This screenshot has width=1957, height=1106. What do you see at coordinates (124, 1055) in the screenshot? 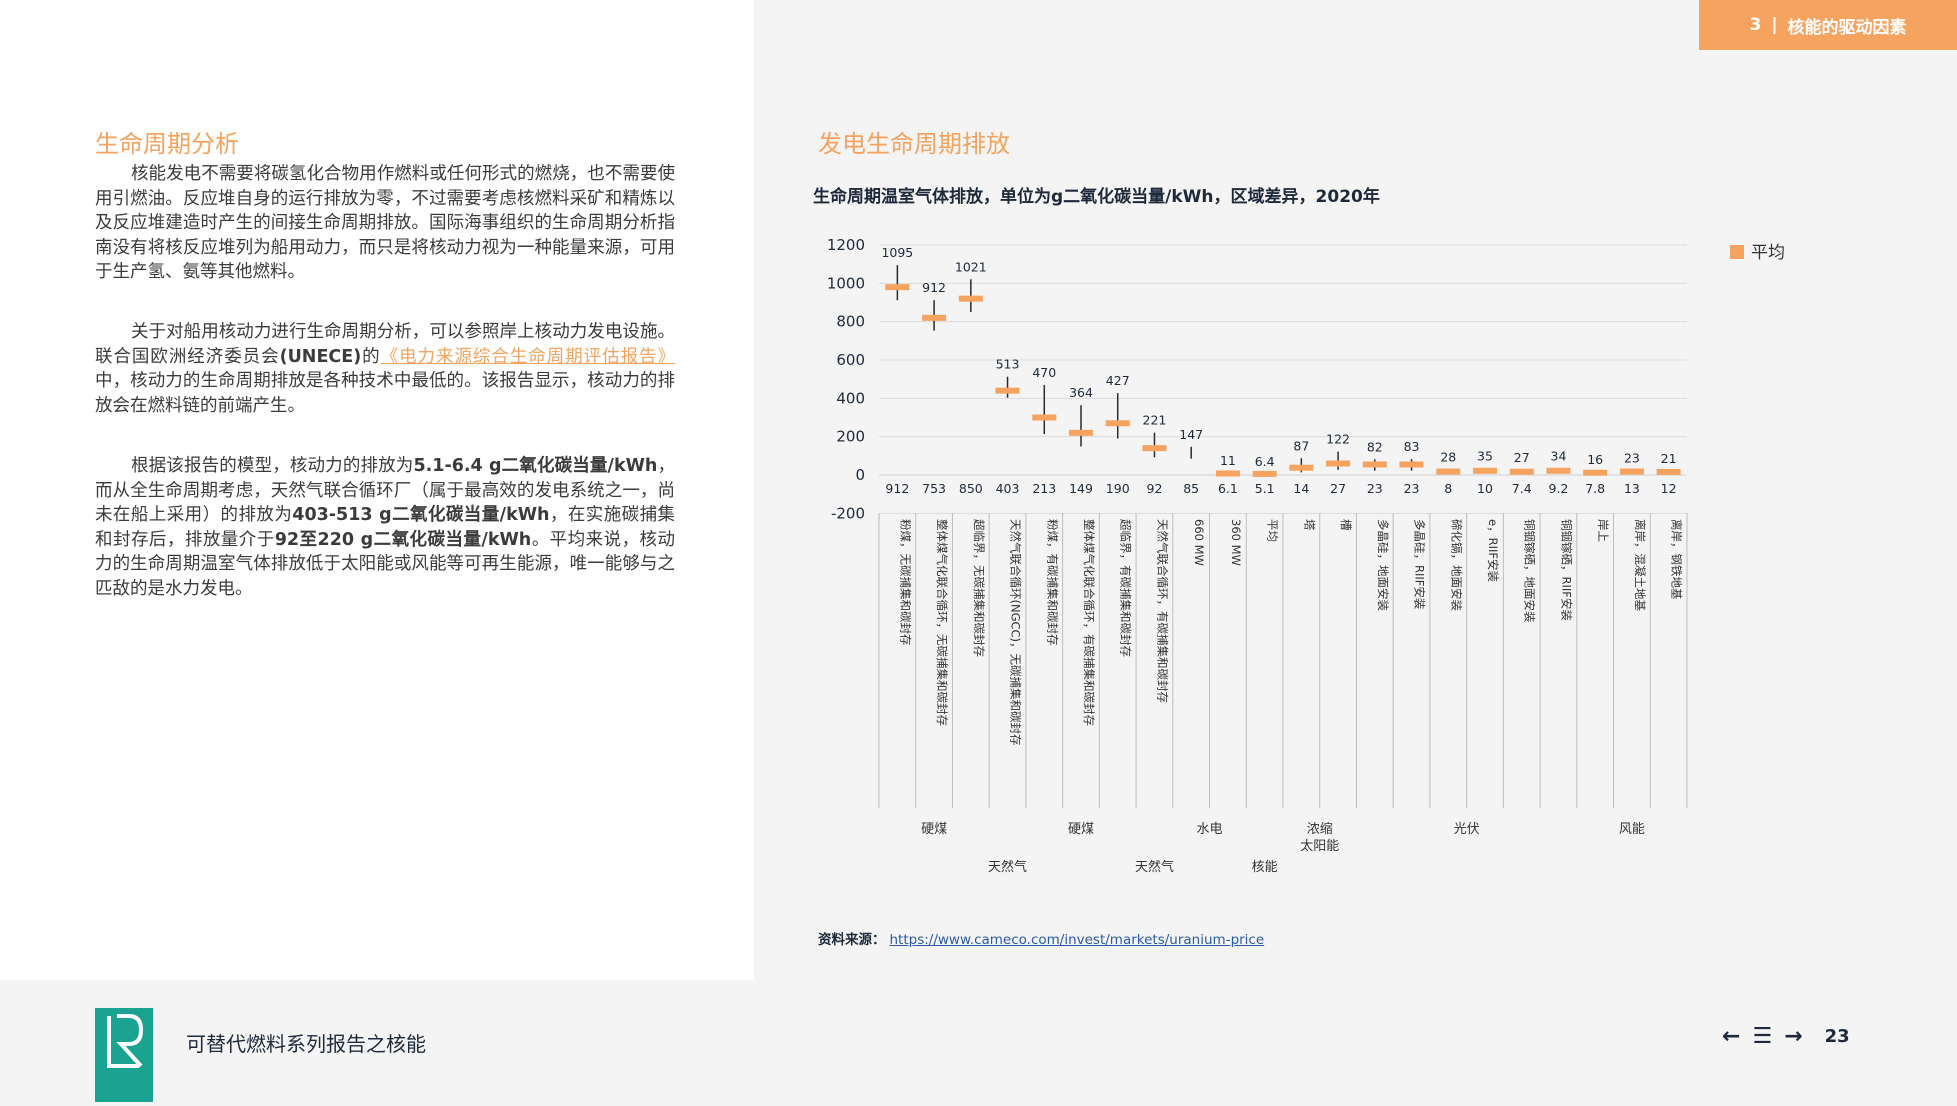
I see `lr-logo-icon` at bounding box center [124, 1055].